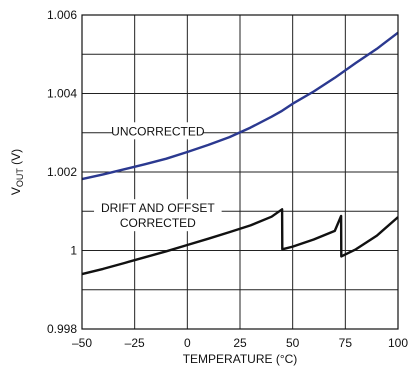  Describe the element at coordinates (20, 178) in the screenshot. I see `y-axis-label-subscript: OUT` at that location.